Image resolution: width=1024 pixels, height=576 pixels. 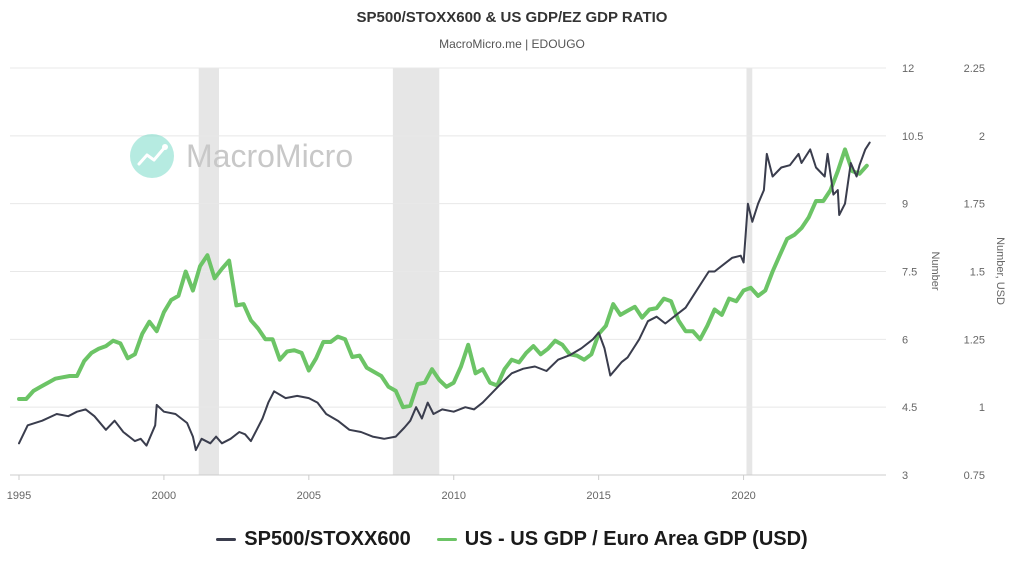 I want to click on x-axis-tick-label: 1995, so click(x=19, y=496).